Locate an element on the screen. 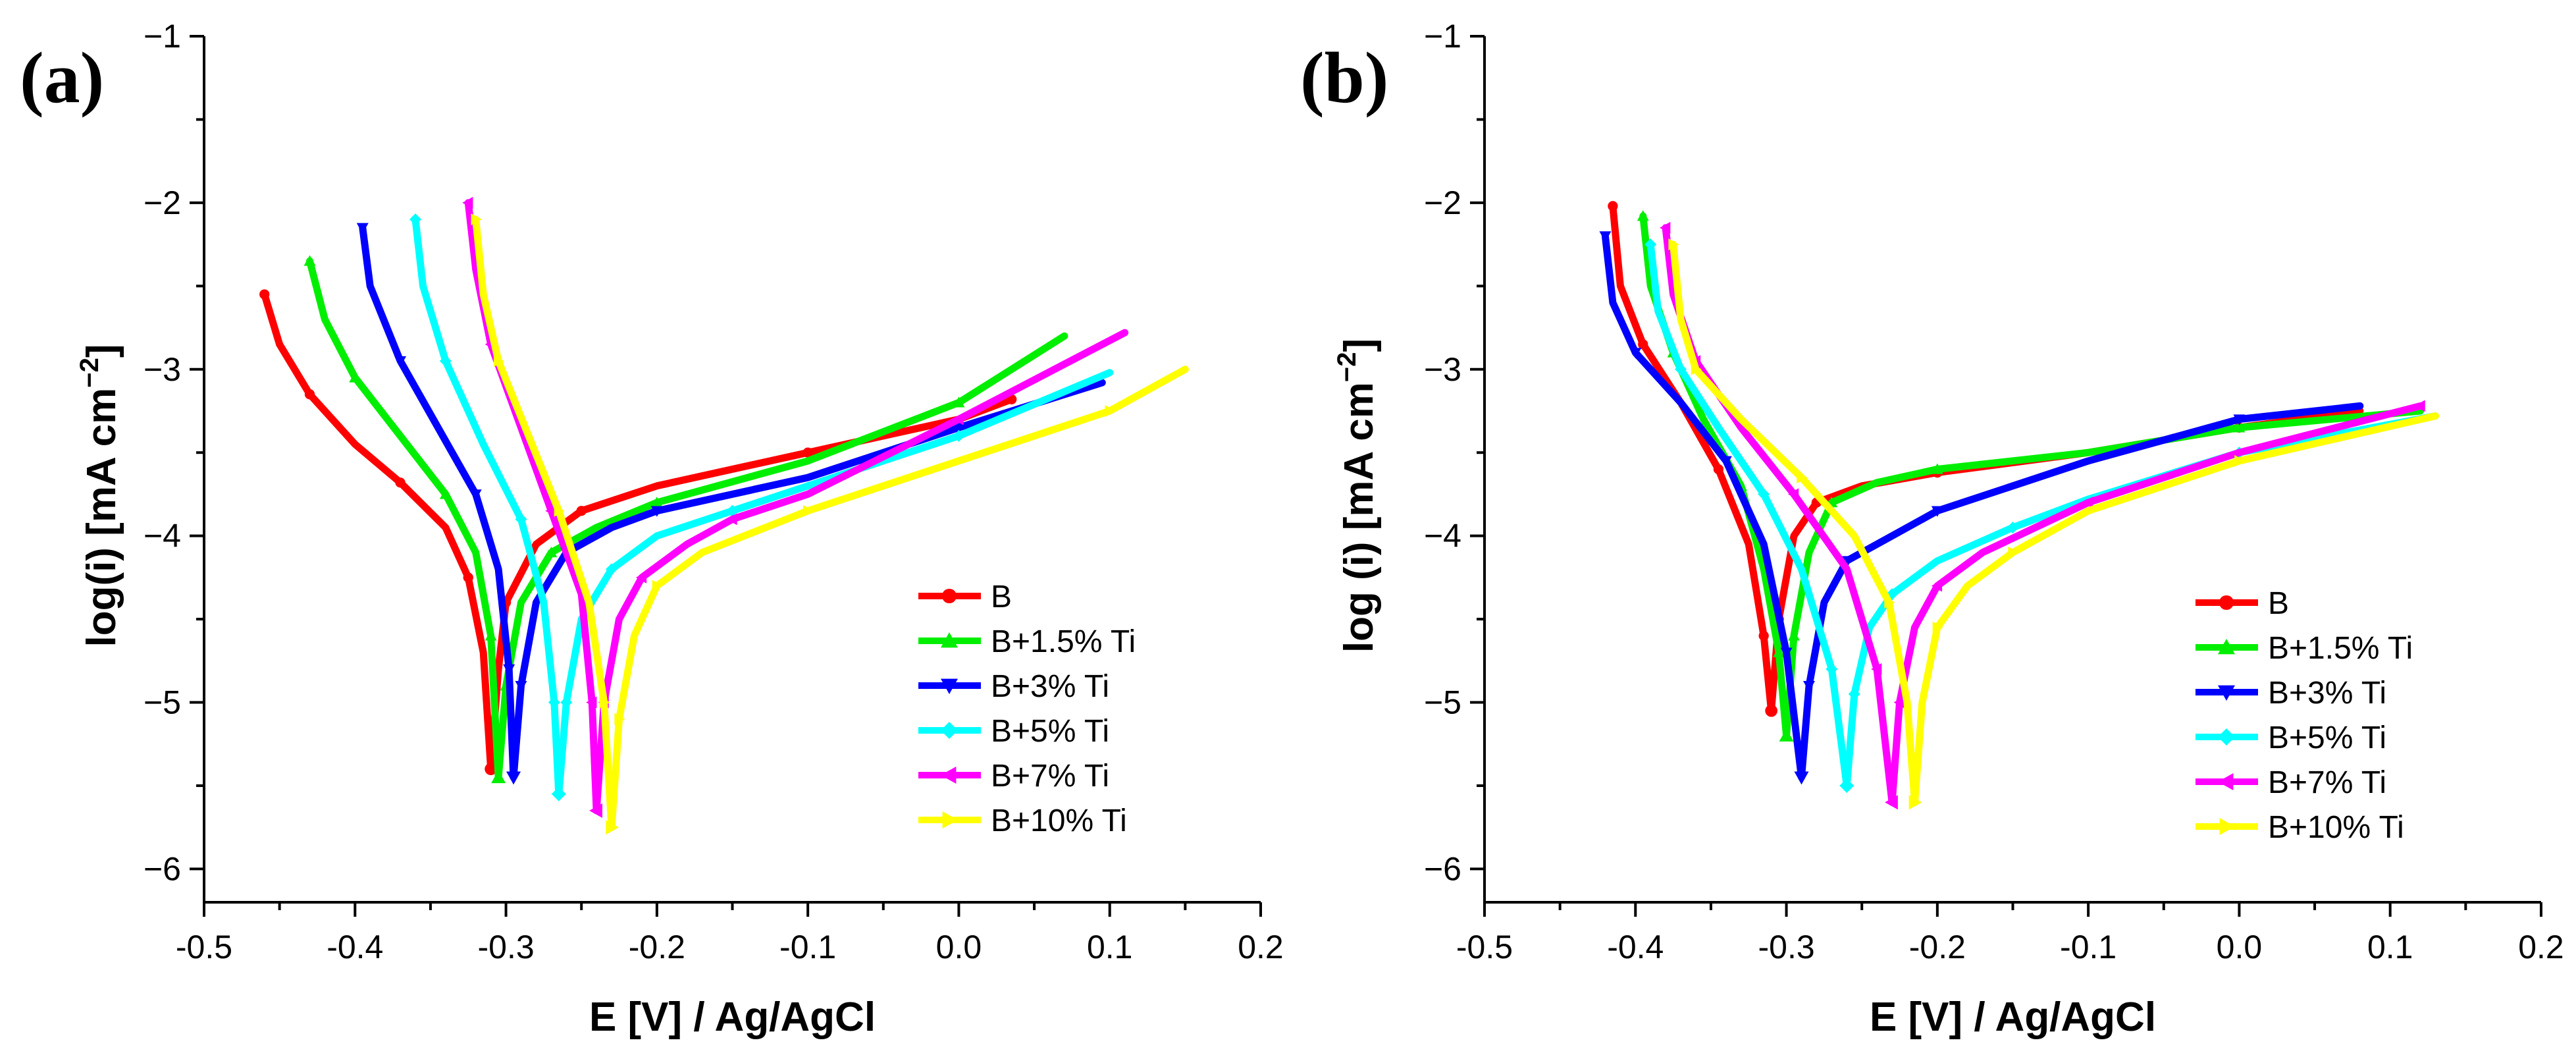 This screenshot has width=2576, height=1059. y-axis-title-main: log(i) [mA cm is located at coordinates (101, 517).